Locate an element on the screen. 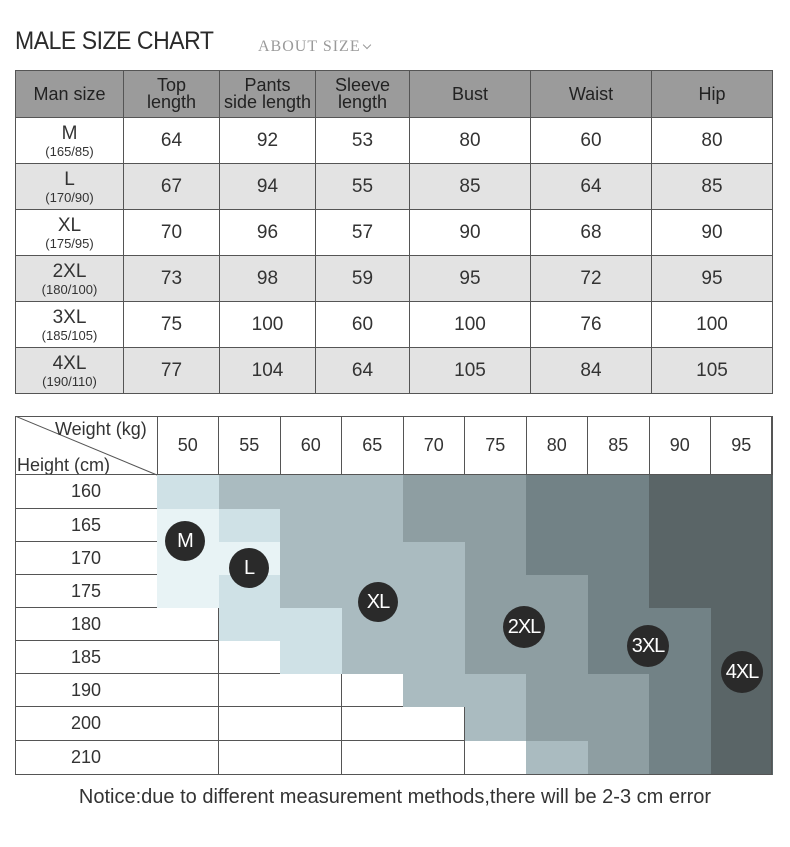  size-reference: (185/105) is located at coordinates (69, 335).